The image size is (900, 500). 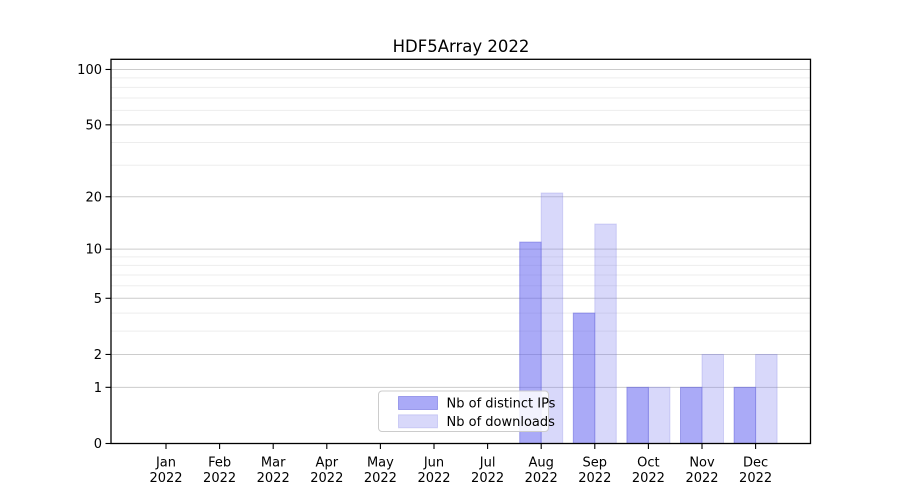 I want to click on x-tick-label-month: Jun, so click(x=433, y=463).